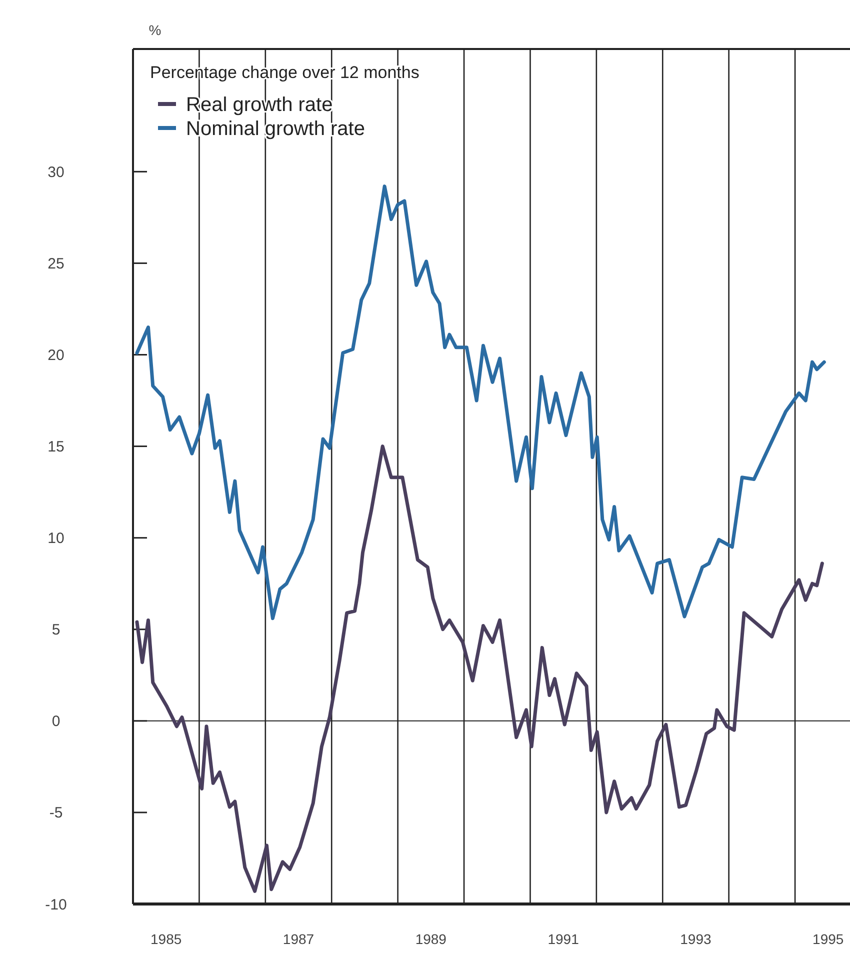 The width and height of the screenshot is (850, 958). What do you see at coordinates (56, 539) in the screenshot?
I see `y-tick-label: 10` at bounding box center [56, 539].